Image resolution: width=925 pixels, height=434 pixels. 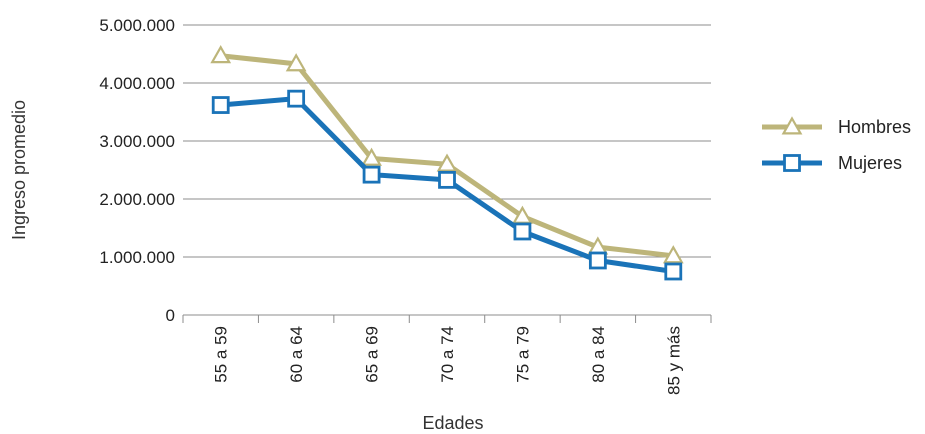 I want to click on y-tick-label: 4.000.000, so click(x=137, y=83).